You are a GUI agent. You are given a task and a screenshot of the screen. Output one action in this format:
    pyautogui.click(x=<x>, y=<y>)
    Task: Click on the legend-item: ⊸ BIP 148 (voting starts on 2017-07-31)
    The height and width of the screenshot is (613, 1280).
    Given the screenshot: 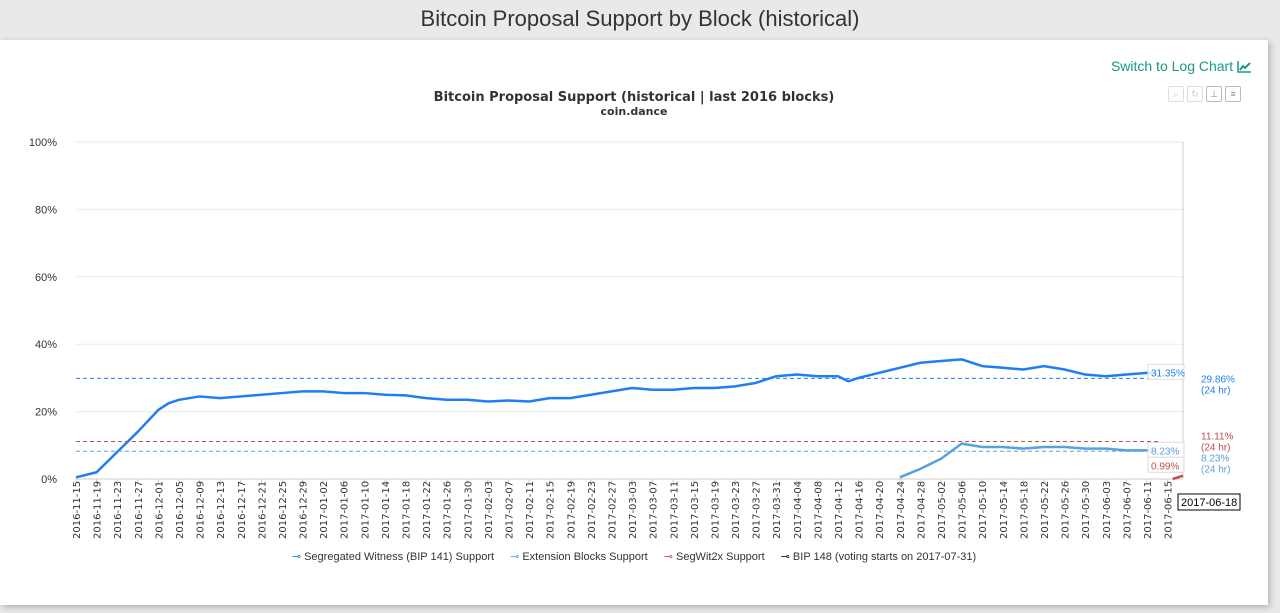 What is the action you would take?
    pyautogui.click(x=879, y=556)
    